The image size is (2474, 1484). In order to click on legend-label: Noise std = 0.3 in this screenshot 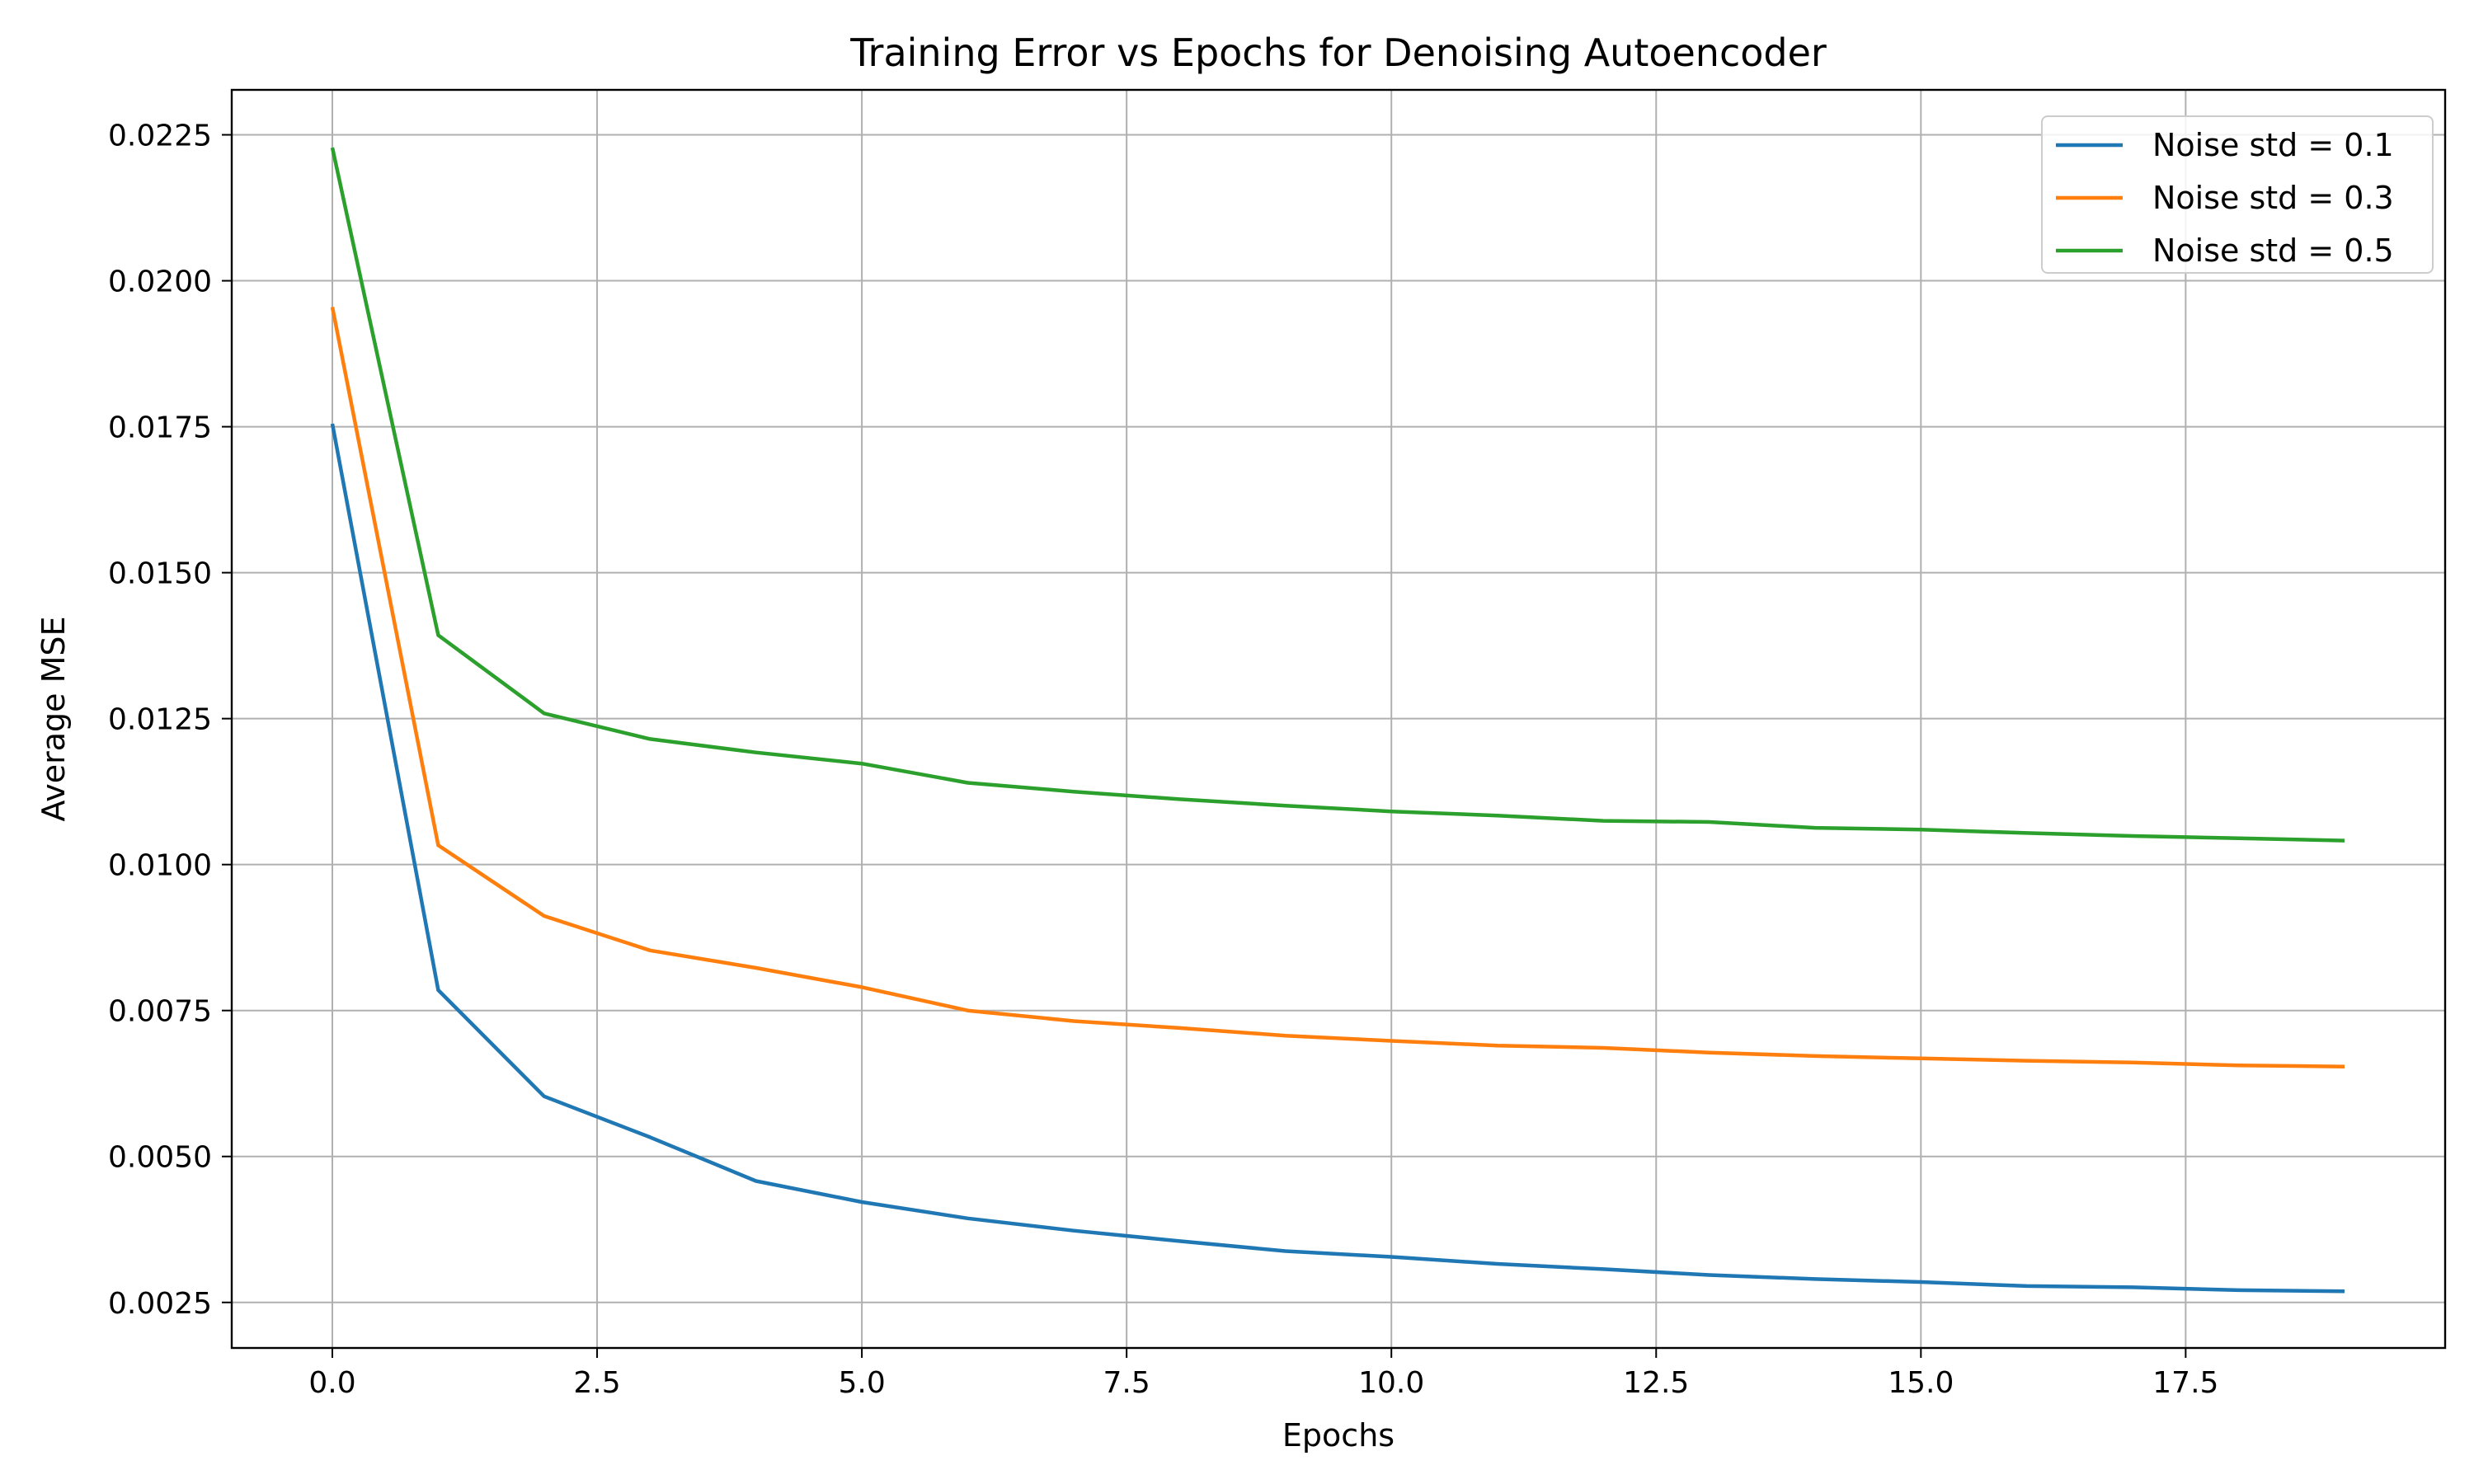, I will do `click(2273, 198)`.